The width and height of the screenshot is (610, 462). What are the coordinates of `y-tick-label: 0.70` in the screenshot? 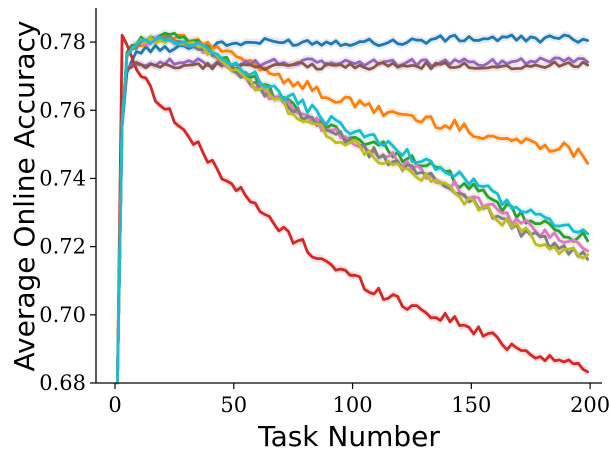 It's located at (62, 315).